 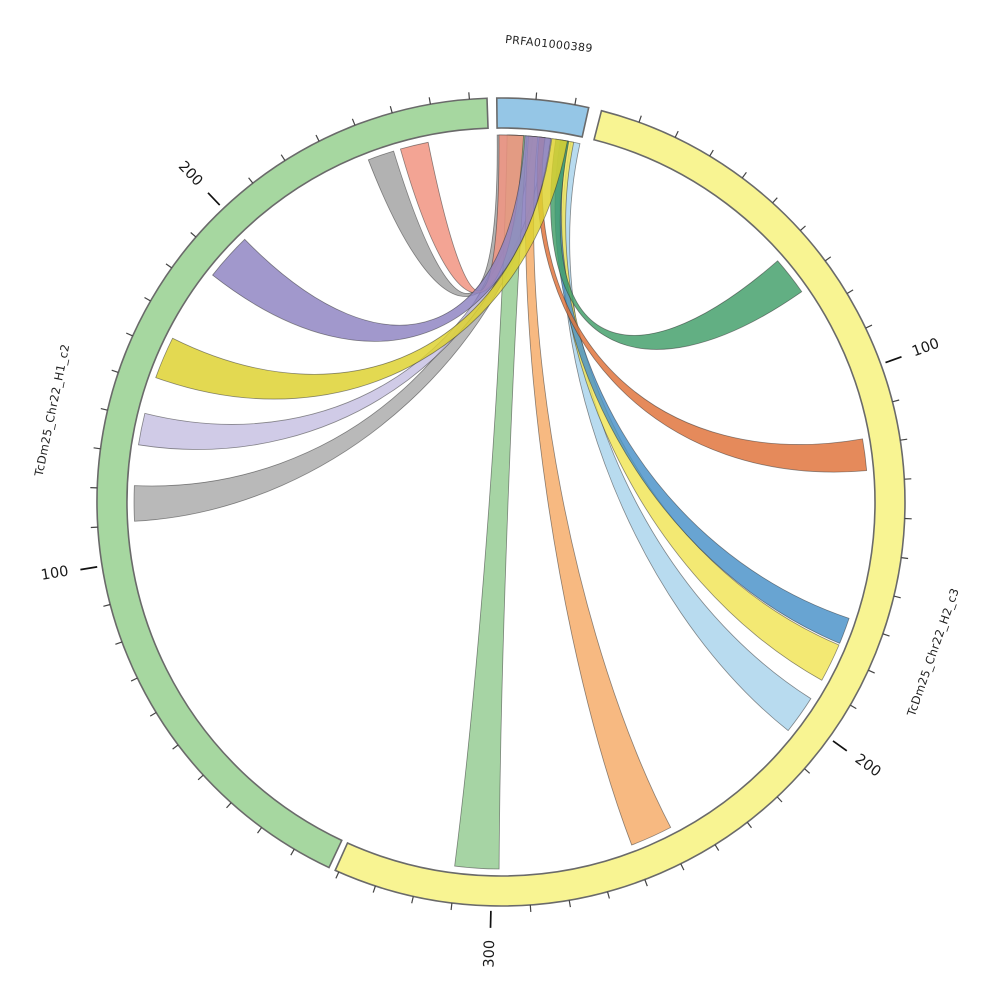 What do you see at coordinates (190, 174) in the screenshot?
I see `tick-label-H1-200: 200` at bounding box center [190, 174].